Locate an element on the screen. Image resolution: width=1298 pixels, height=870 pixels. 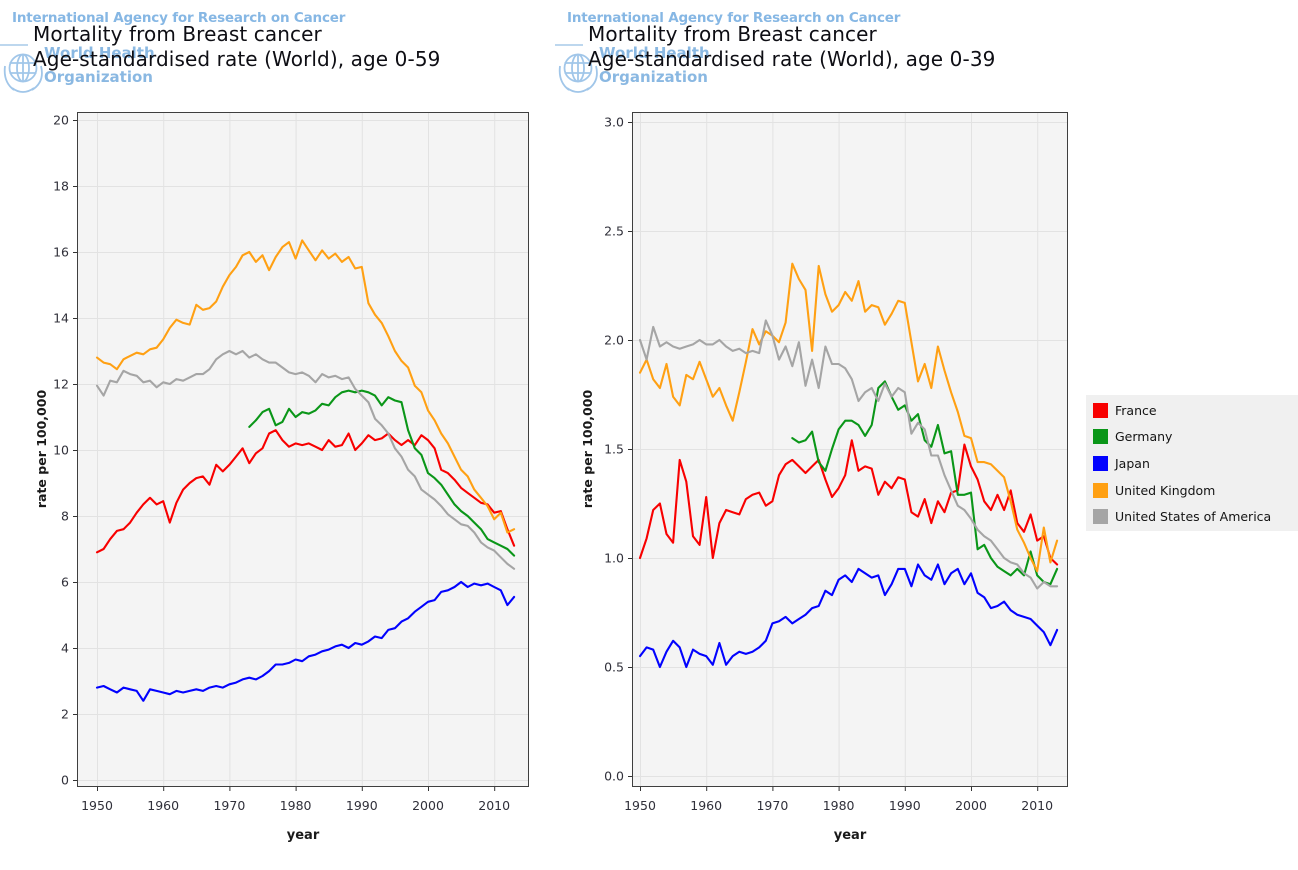
y-tick-label: 18 is located at coordinates (61, 186).